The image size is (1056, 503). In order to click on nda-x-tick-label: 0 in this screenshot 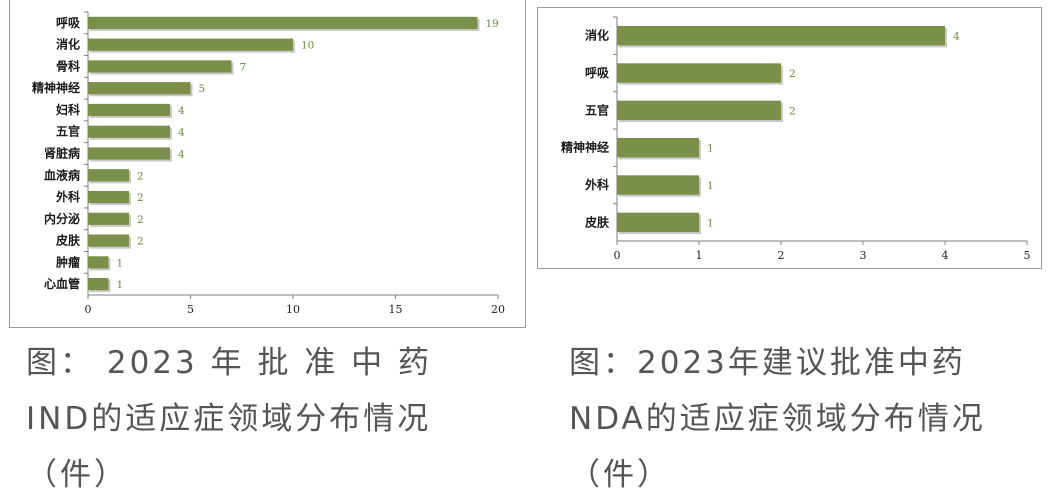, I will do `click(617, 255)`.